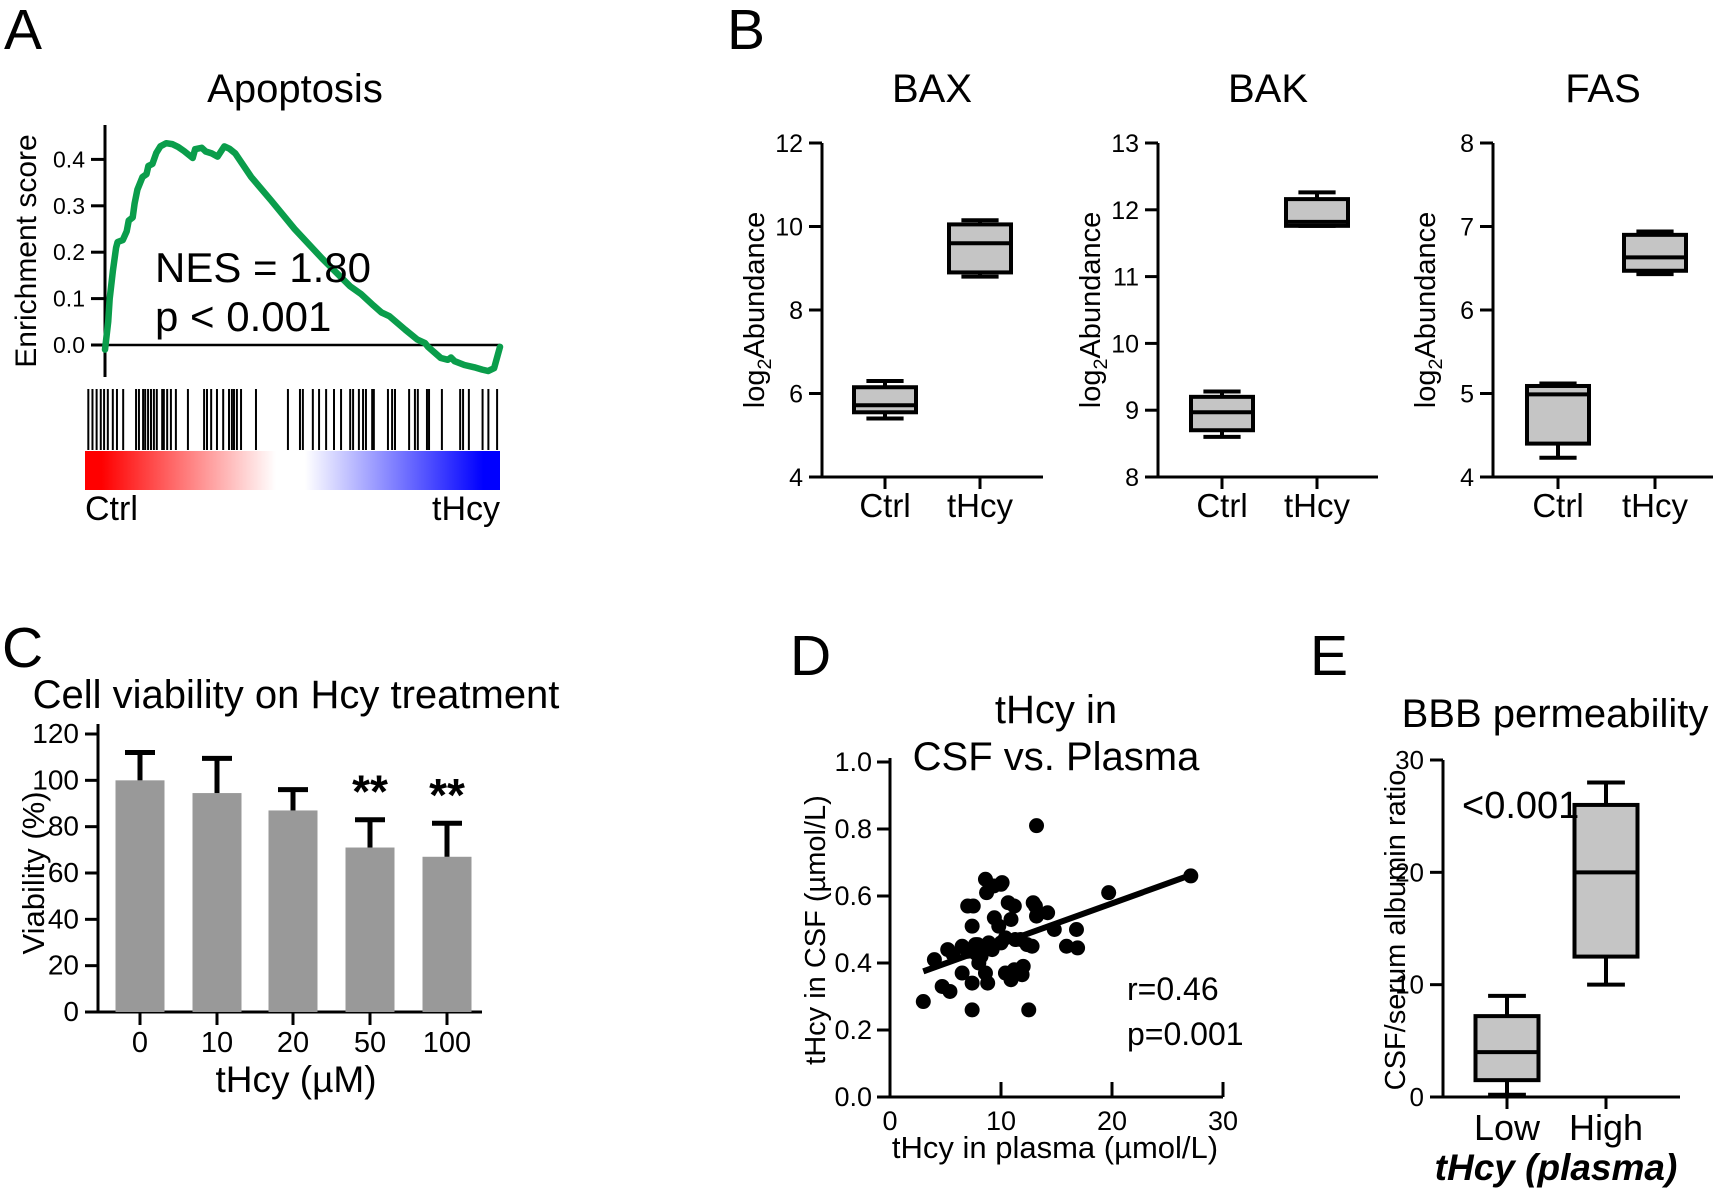 The image size is (1717, 1198). I want to click on x-tick-label: 30, so click(1223, 1121).